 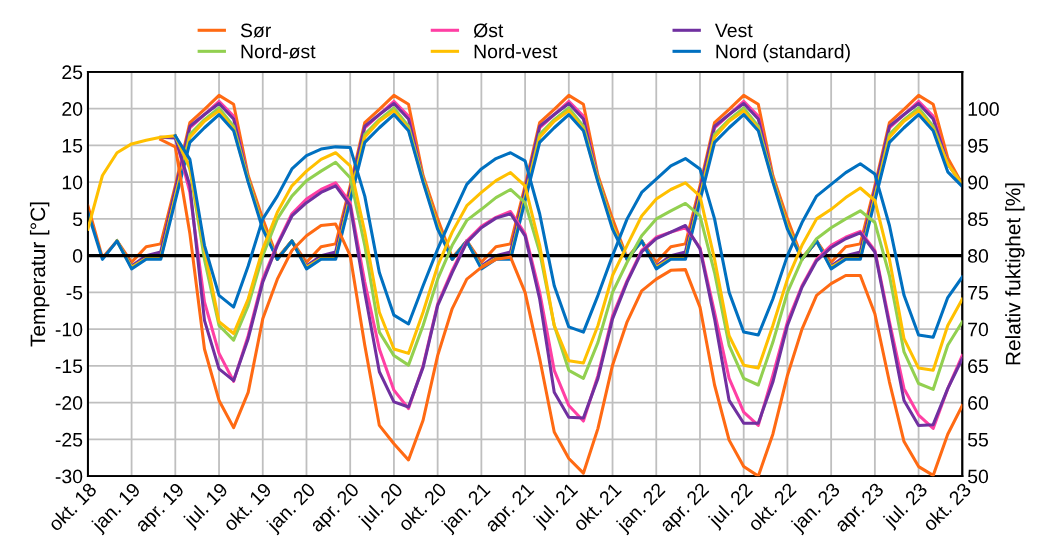 I want to click on y2-tick-label: 75, so click(x=978, y=293).